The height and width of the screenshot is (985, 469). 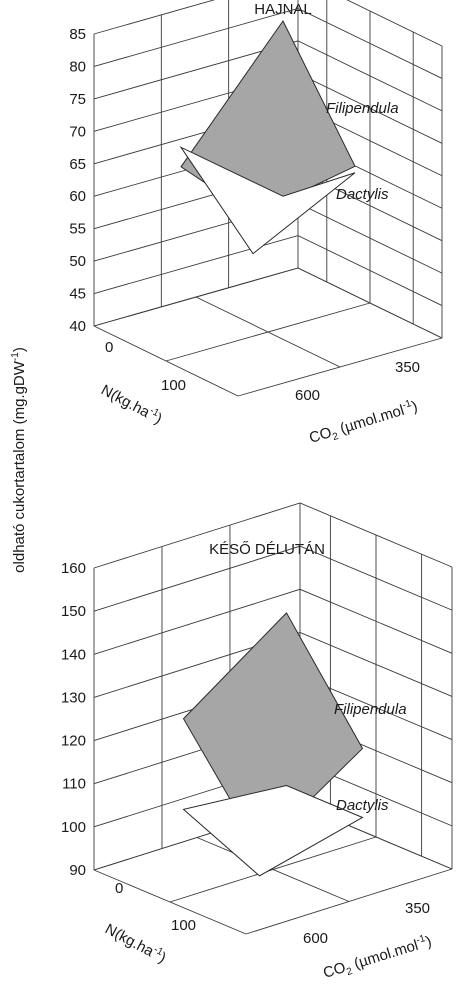 I want to click on chart-title: KÉSŐ DÉLUTÁN, so click(x=267, y=549).